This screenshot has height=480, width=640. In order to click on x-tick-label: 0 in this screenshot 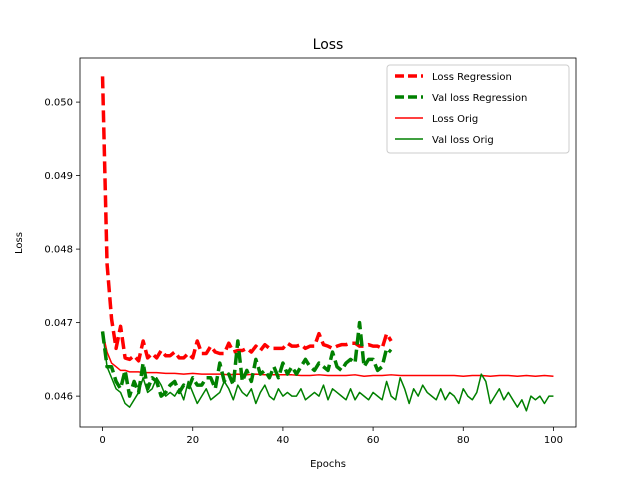, I will do `click(102, 440)`.